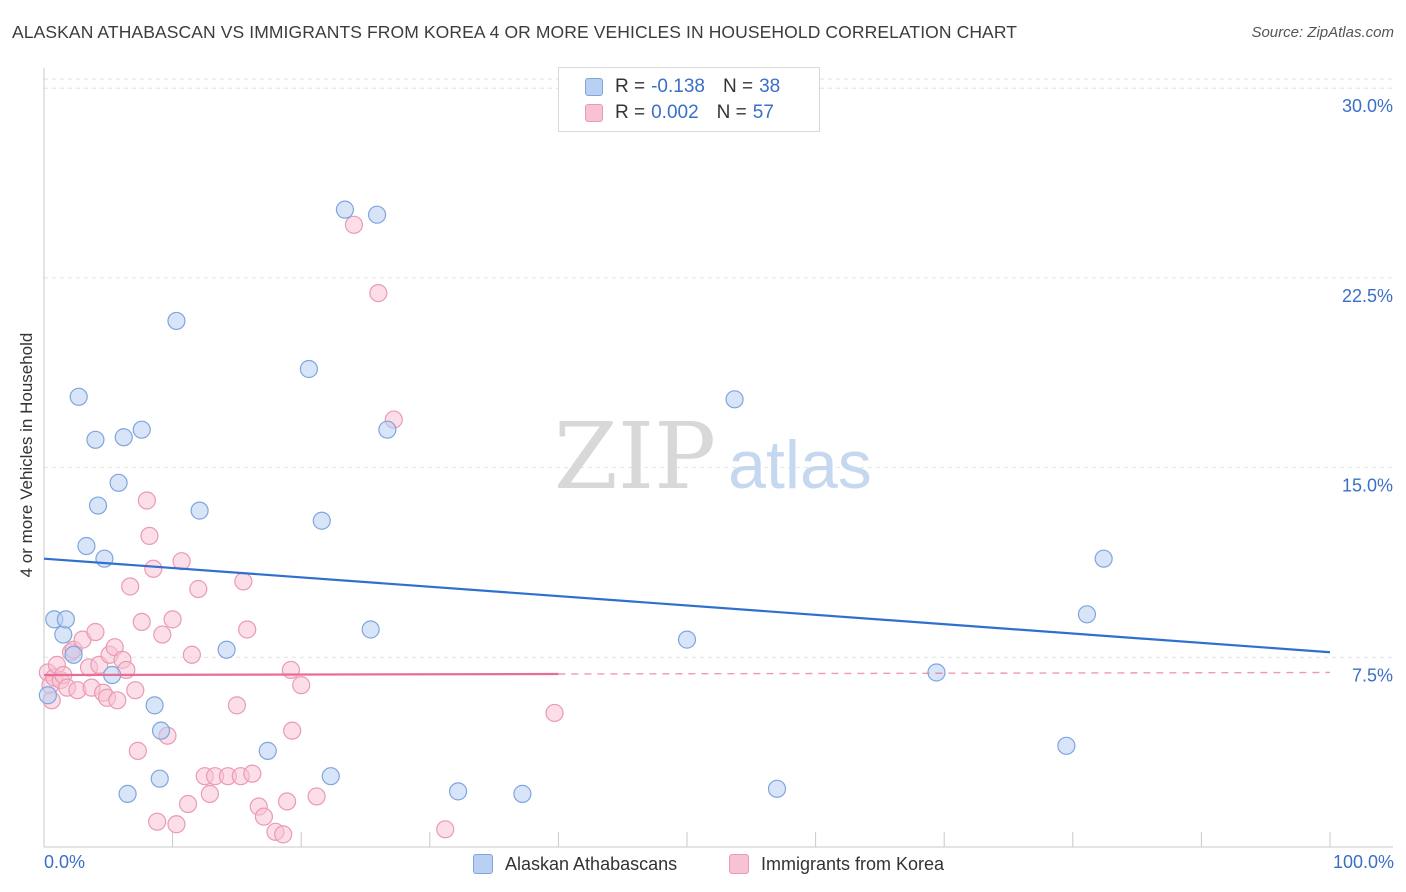 The height and width of the screenshot is (892, 1406). I want to click on trend-lines, so click(687, 617).